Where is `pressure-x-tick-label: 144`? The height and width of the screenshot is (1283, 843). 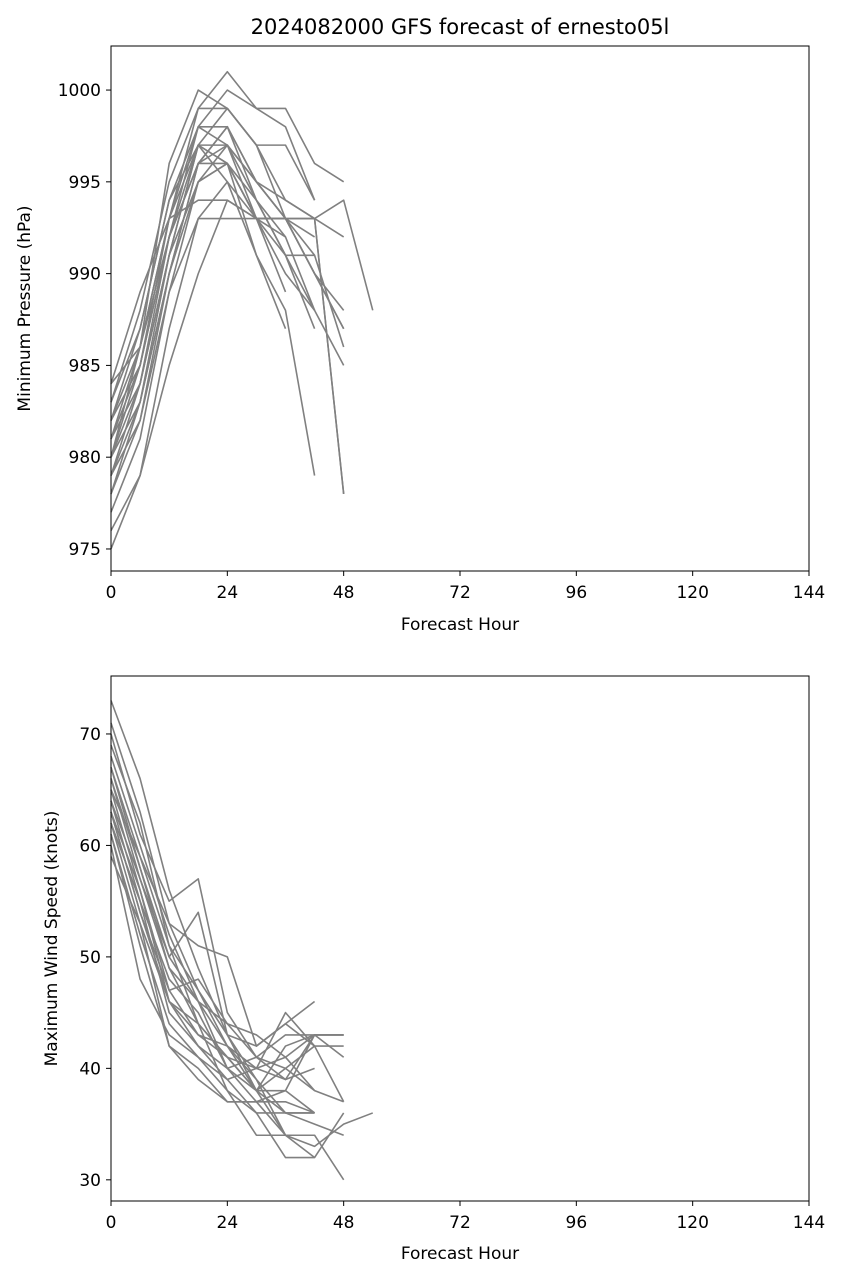
pressure-x-tick-label: 144 is located at coordinates (809, 593).